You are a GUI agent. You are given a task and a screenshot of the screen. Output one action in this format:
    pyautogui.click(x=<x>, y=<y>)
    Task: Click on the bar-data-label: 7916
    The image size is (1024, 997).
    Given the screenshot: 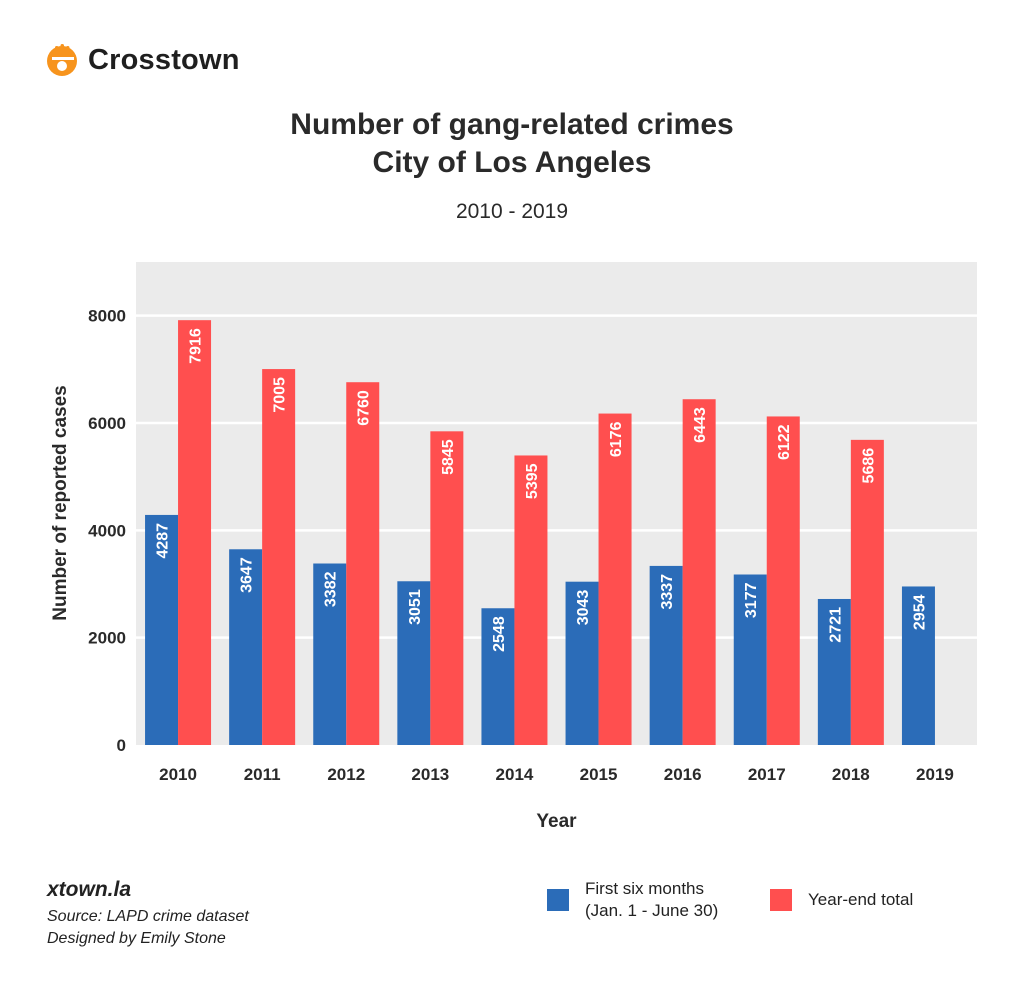 What is the action you would take?
    pyautogui.click(x=196, y=346)
    